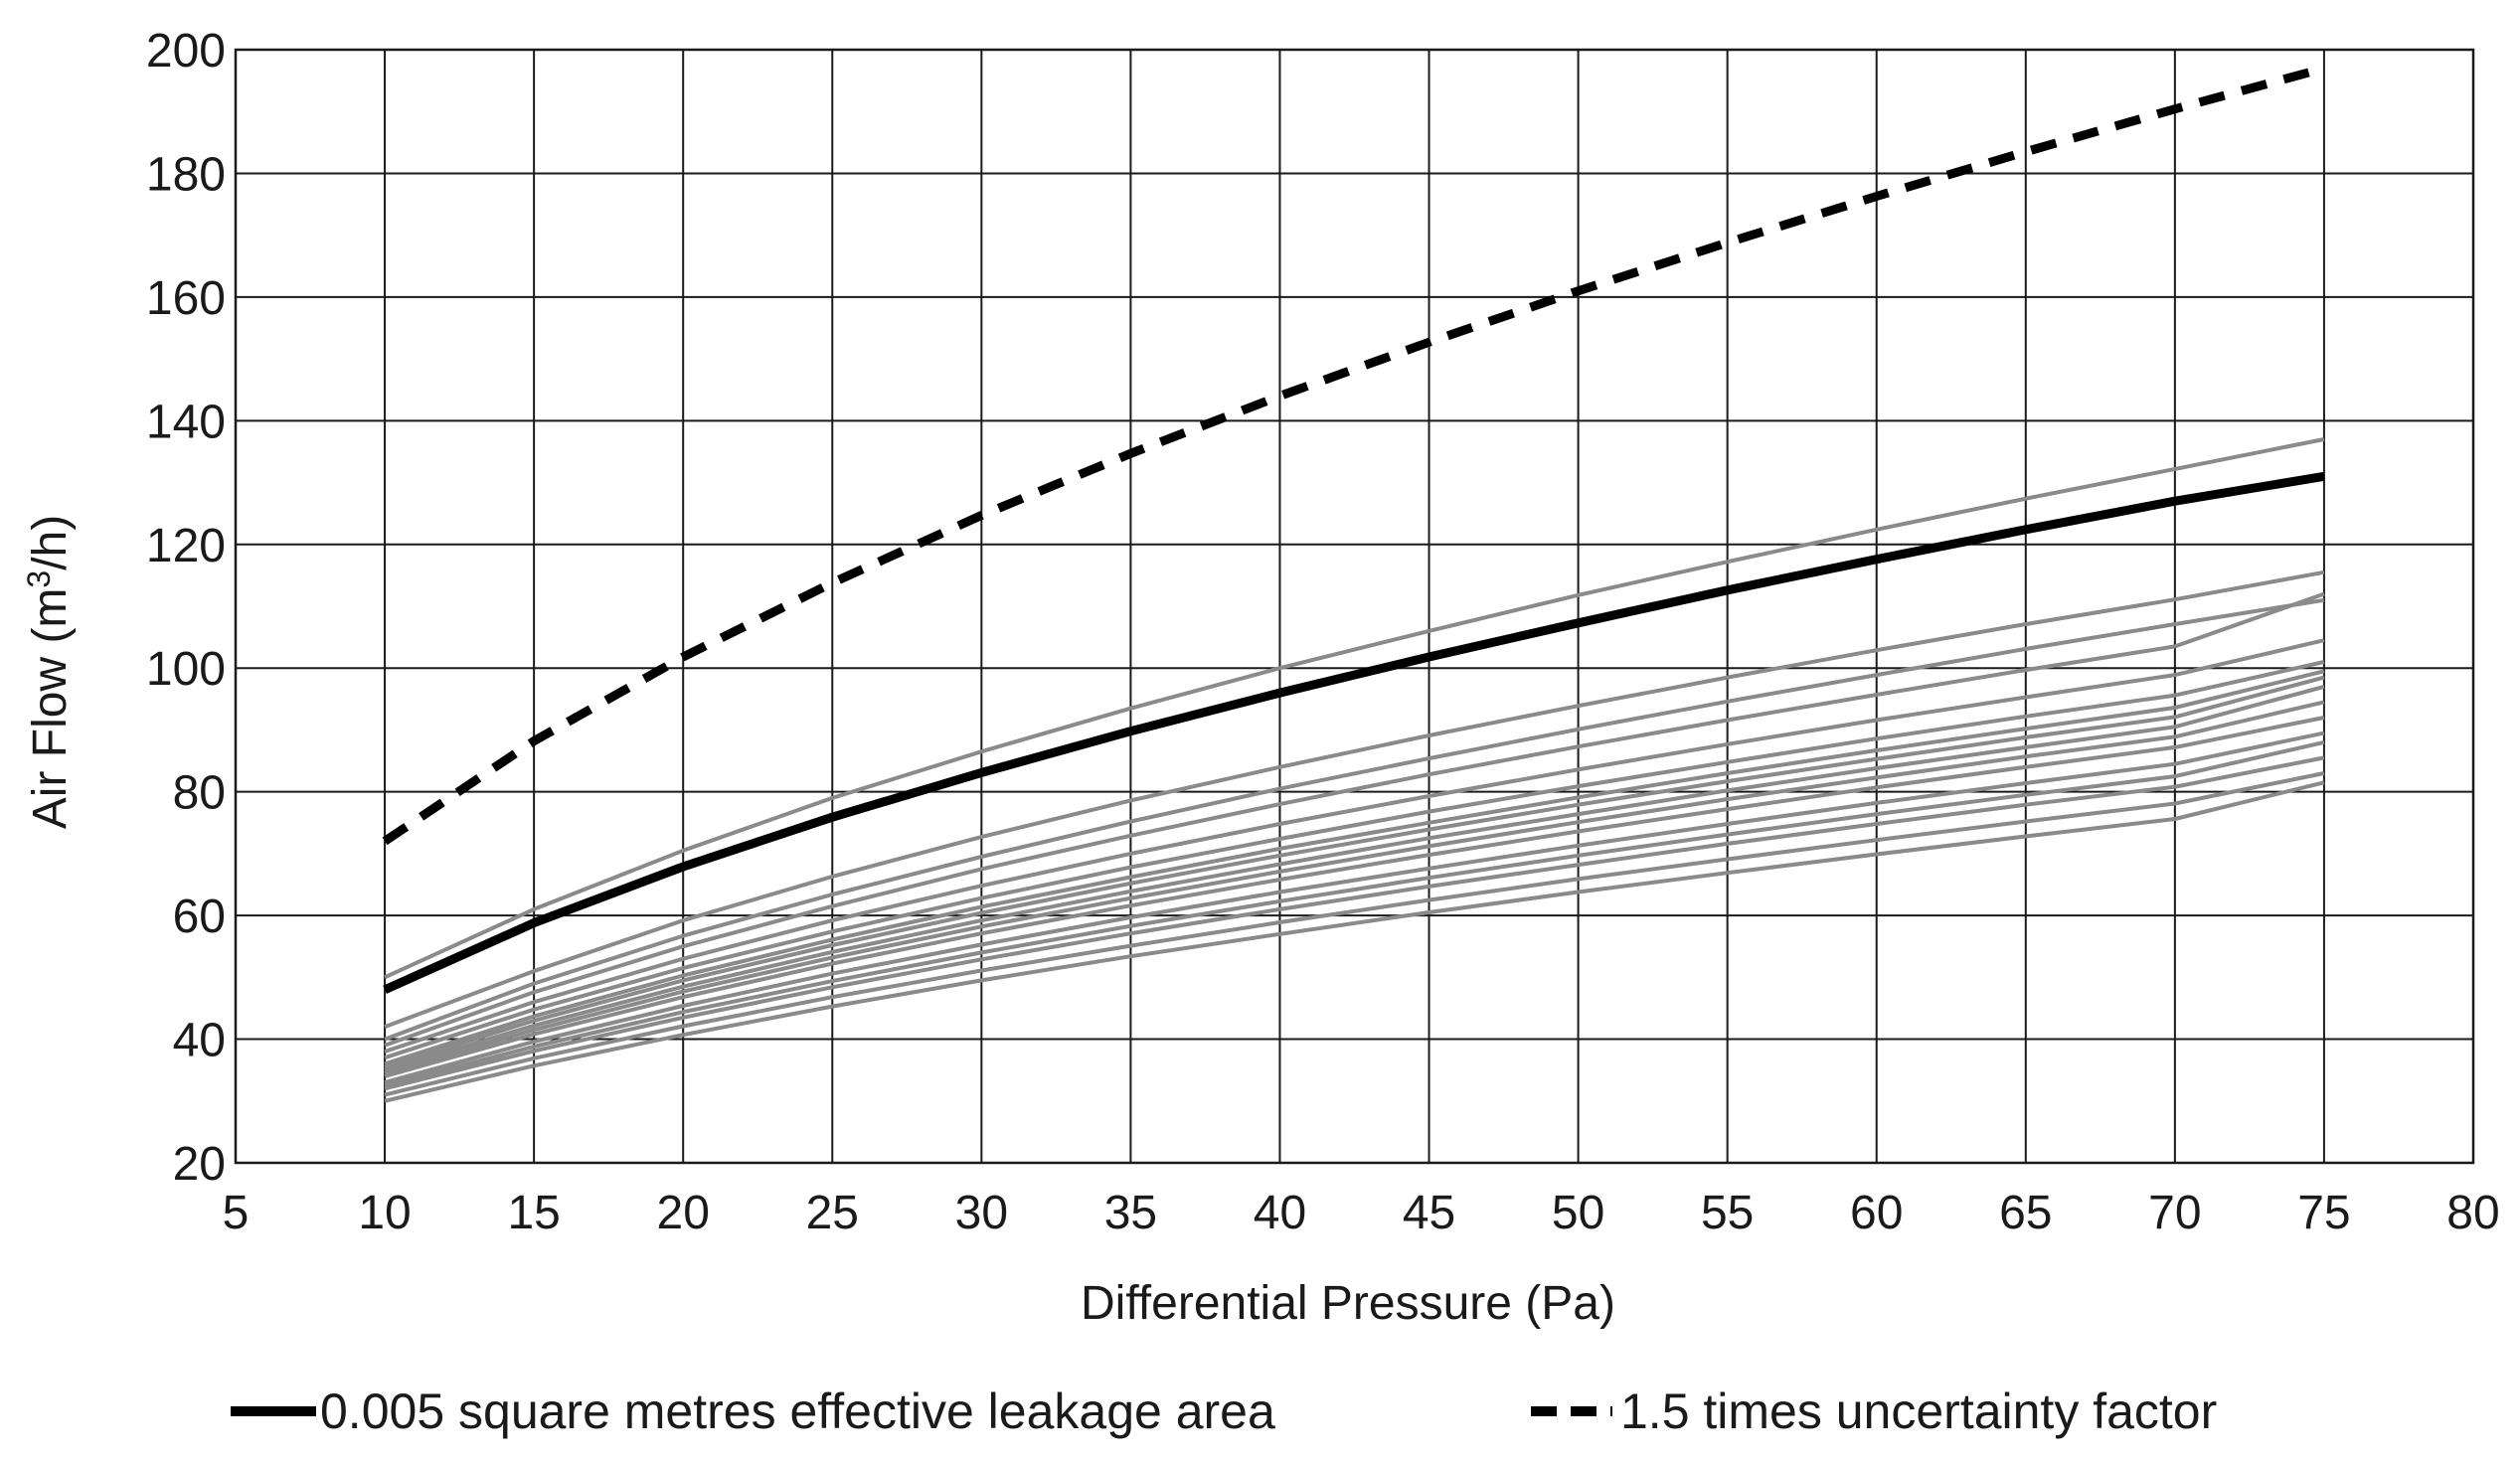  What do you see at coordinates (1130, 1213) in the screenshot?
I see `x-tick-label: 35` at bounding box center [1130, 1213].